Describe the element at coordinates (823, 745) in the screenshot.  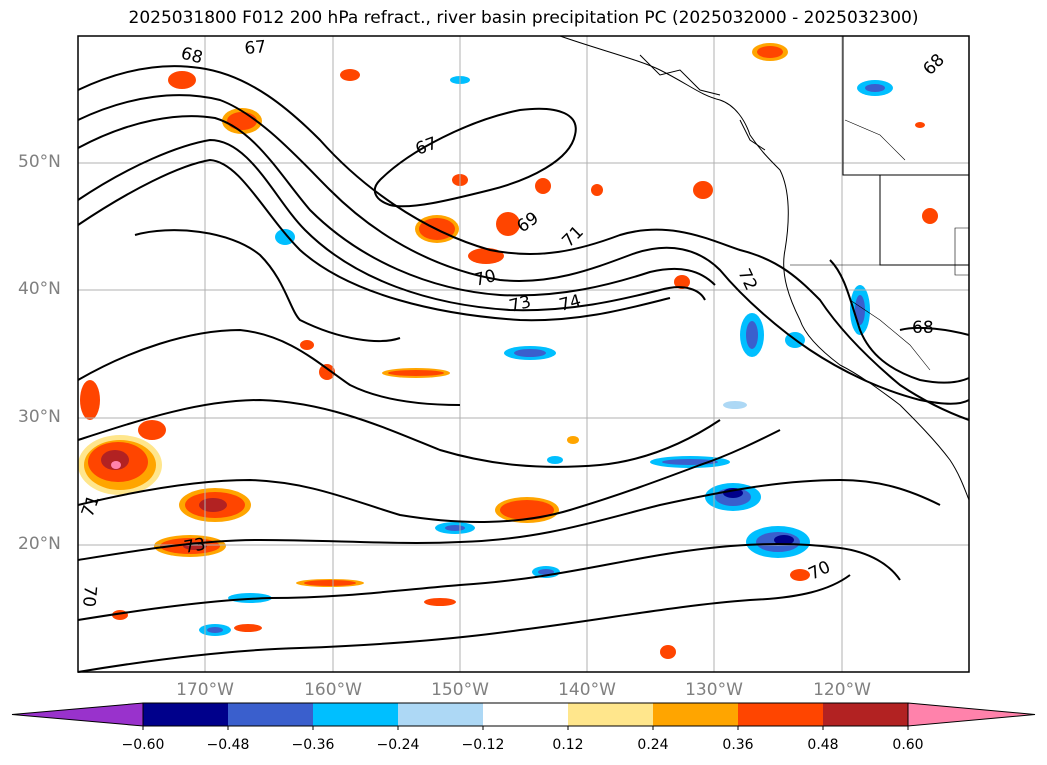
I see `colorbar-tick-label: 0.48` at that location.